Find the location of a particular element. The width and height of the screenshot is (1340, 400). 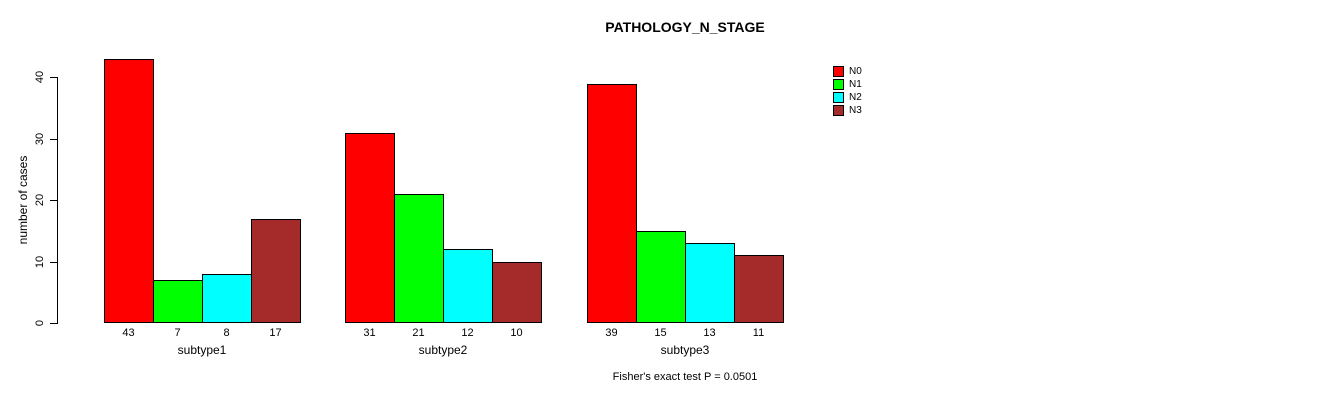

bar-value-label: 31 is located at coordinates (369, 333).